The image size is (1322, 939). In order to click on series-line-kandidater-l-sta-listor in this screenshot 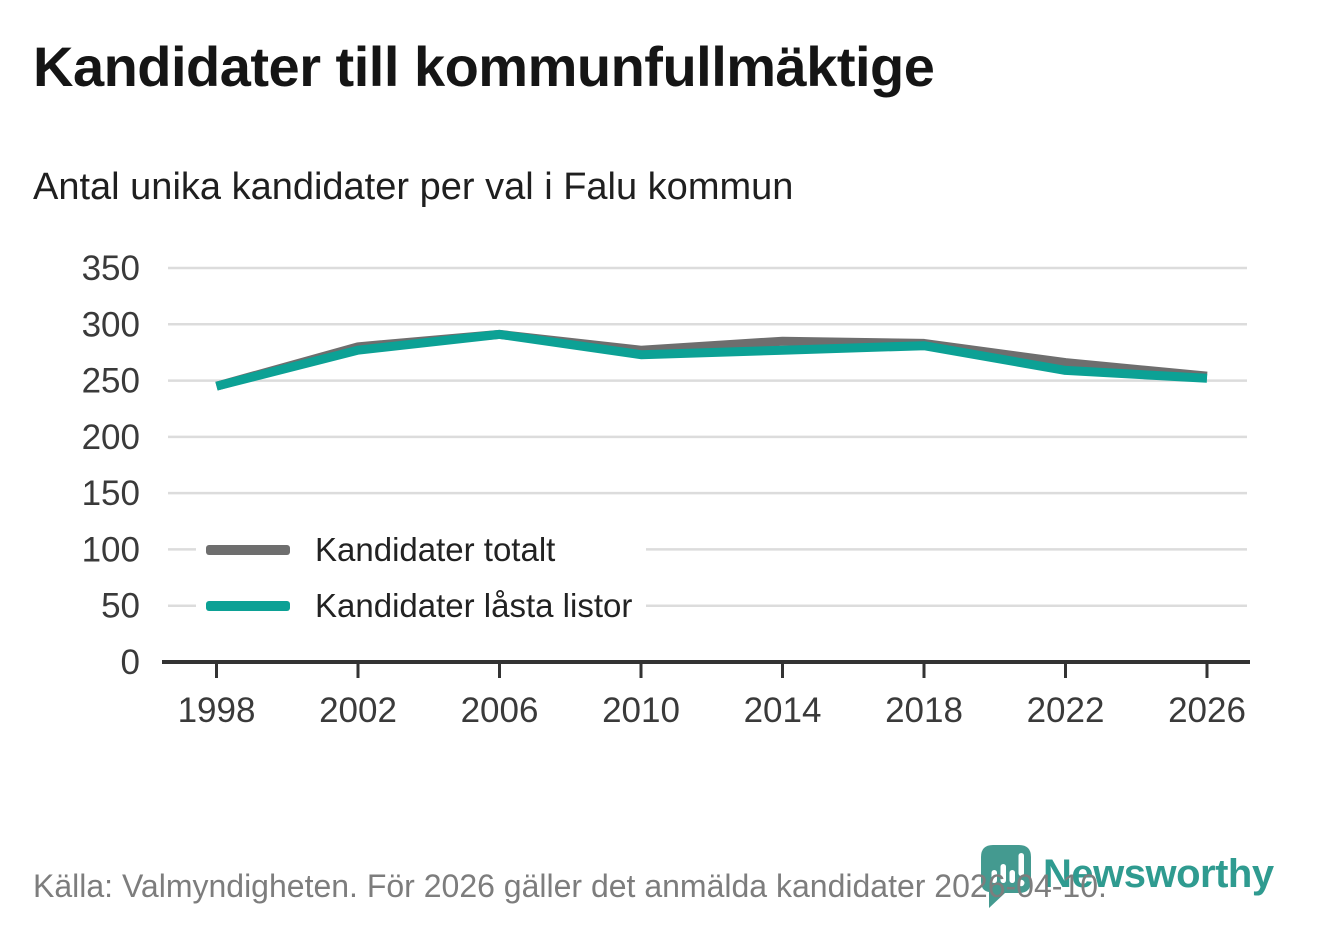, I will do `click(711, 360)`.